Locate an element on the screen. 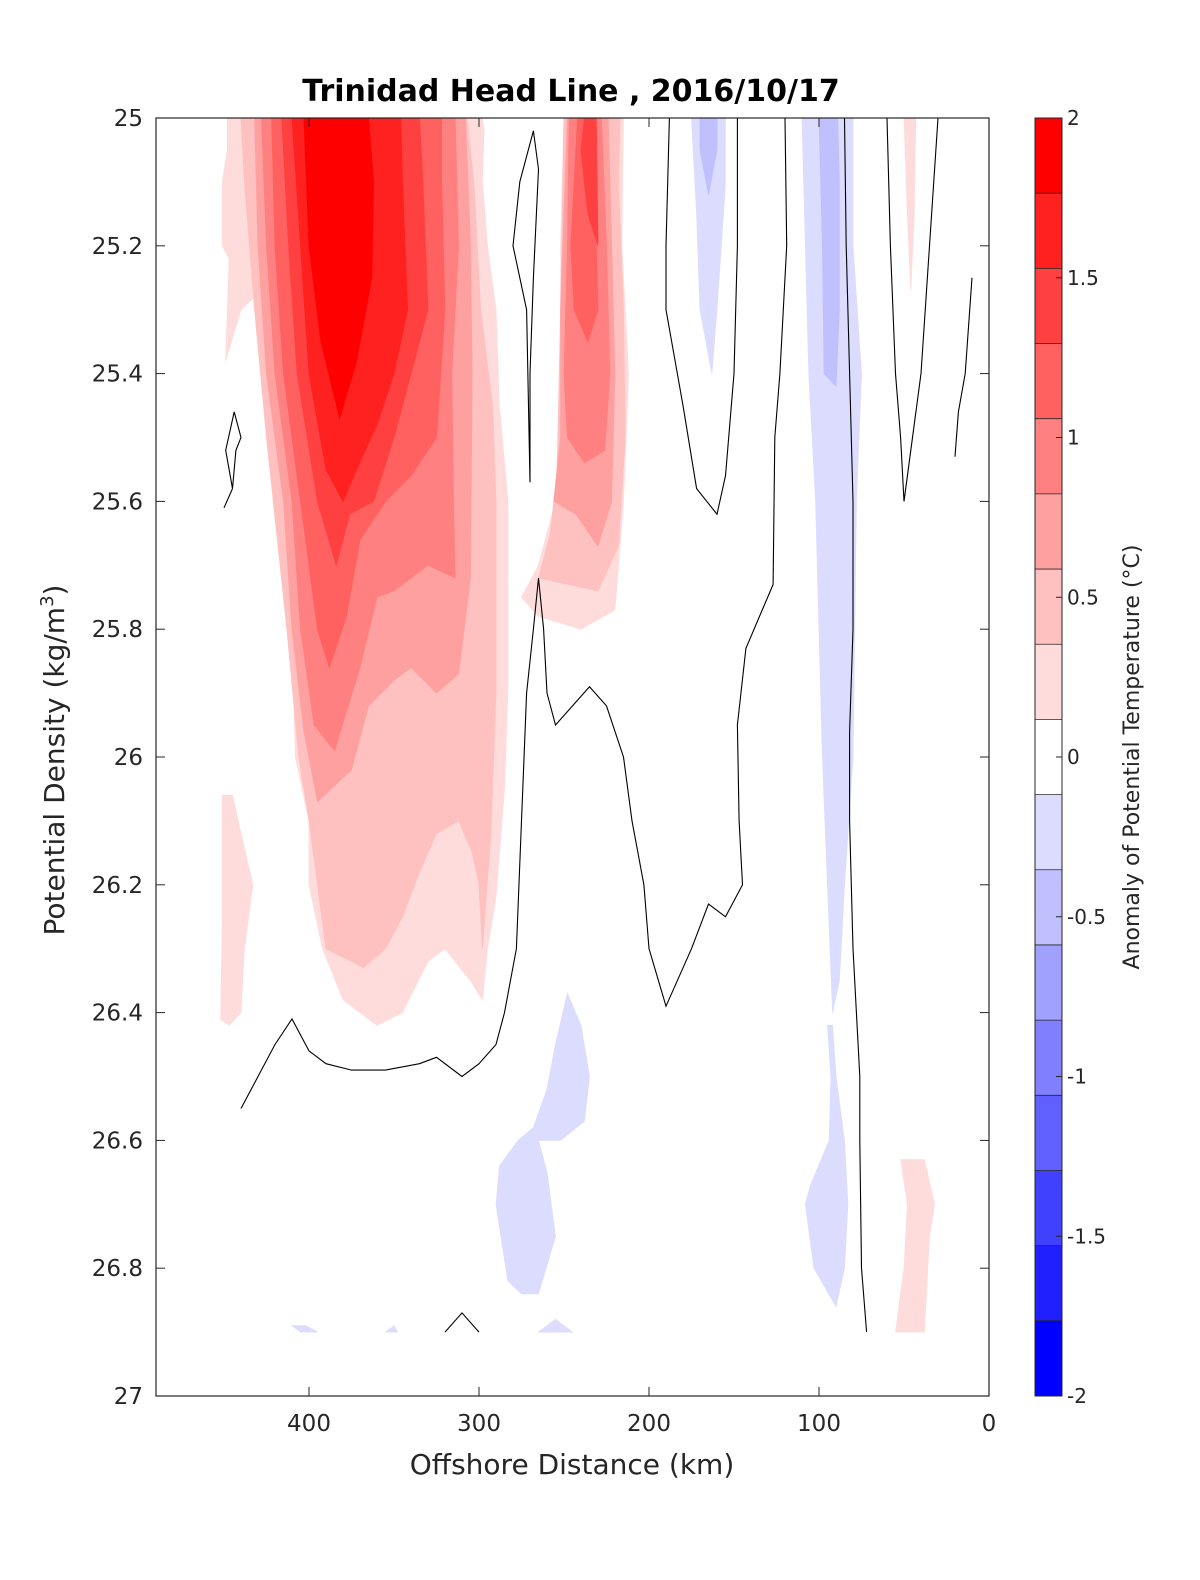 The width and height of the screenshot is (1200, 1580). colorbar-tick-label: -1 is located at coordinates (1077, 1077).